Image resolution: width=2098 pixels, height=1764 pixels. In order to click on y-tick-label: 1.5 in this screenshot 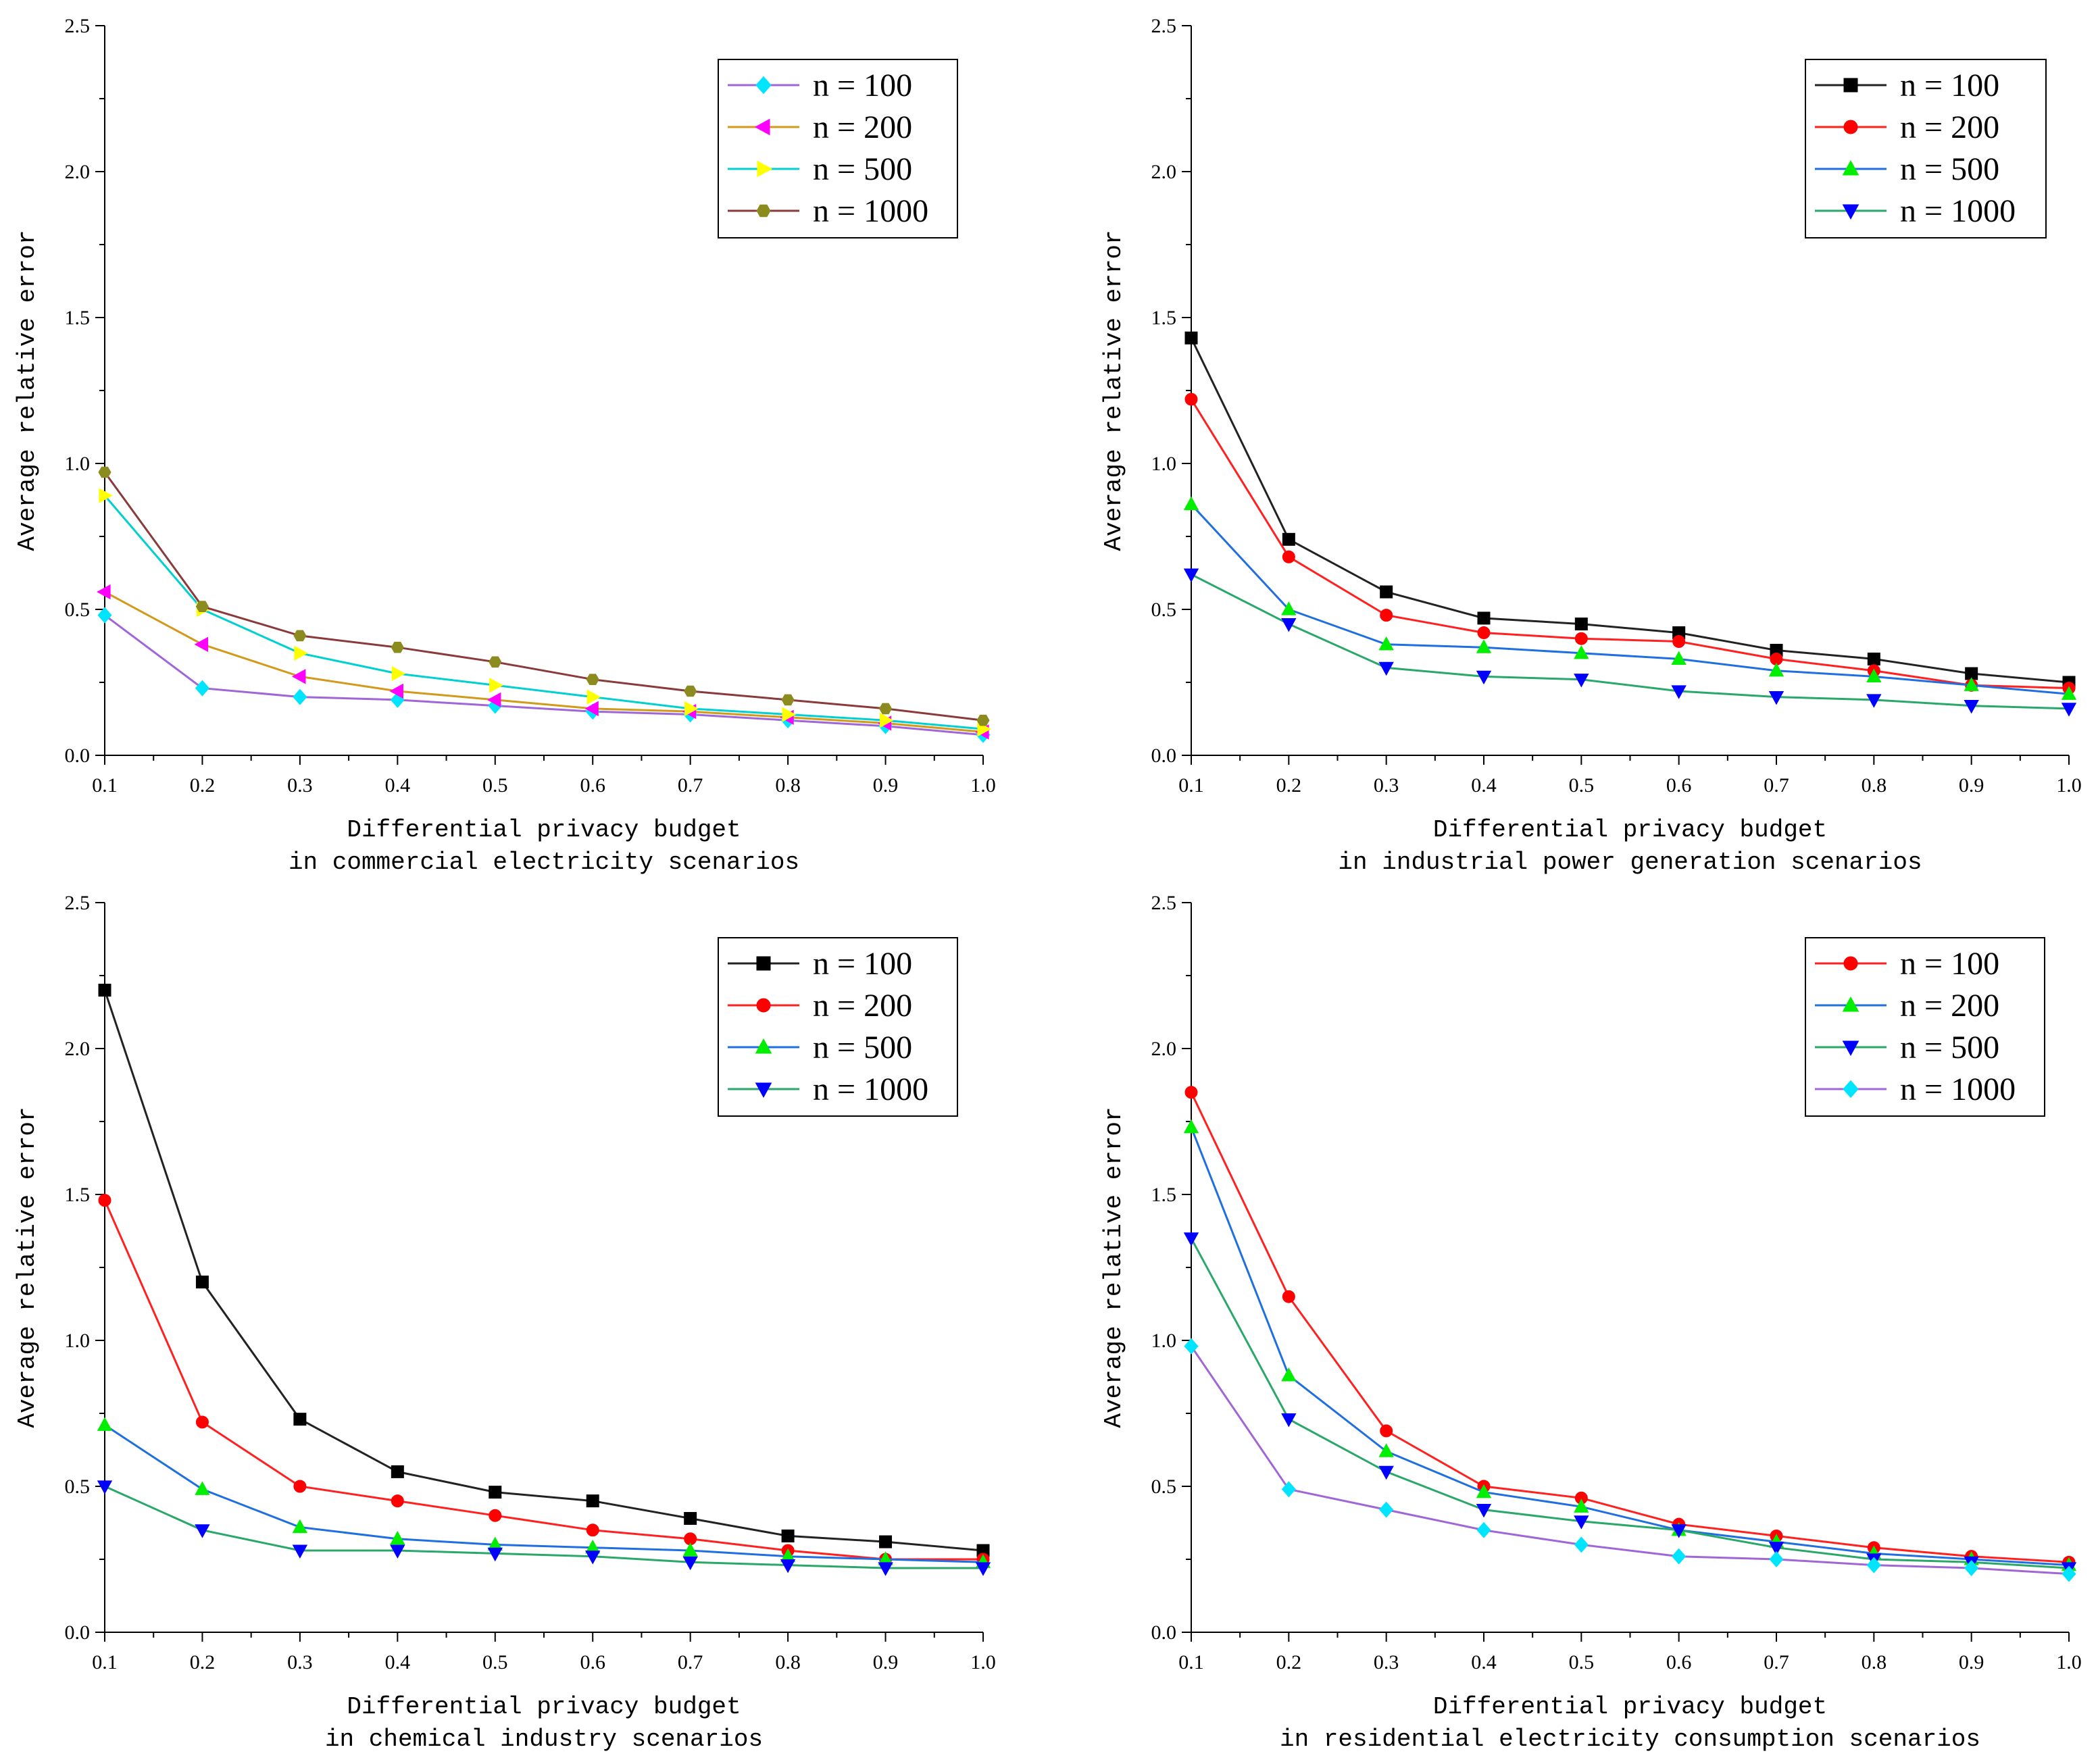, I will do `click(78, 318)`.